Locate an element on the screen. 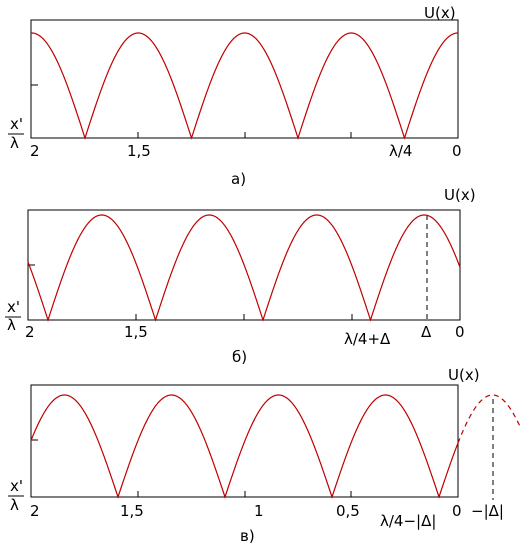  tick-label: Δ is located at coordinates (426, 332).